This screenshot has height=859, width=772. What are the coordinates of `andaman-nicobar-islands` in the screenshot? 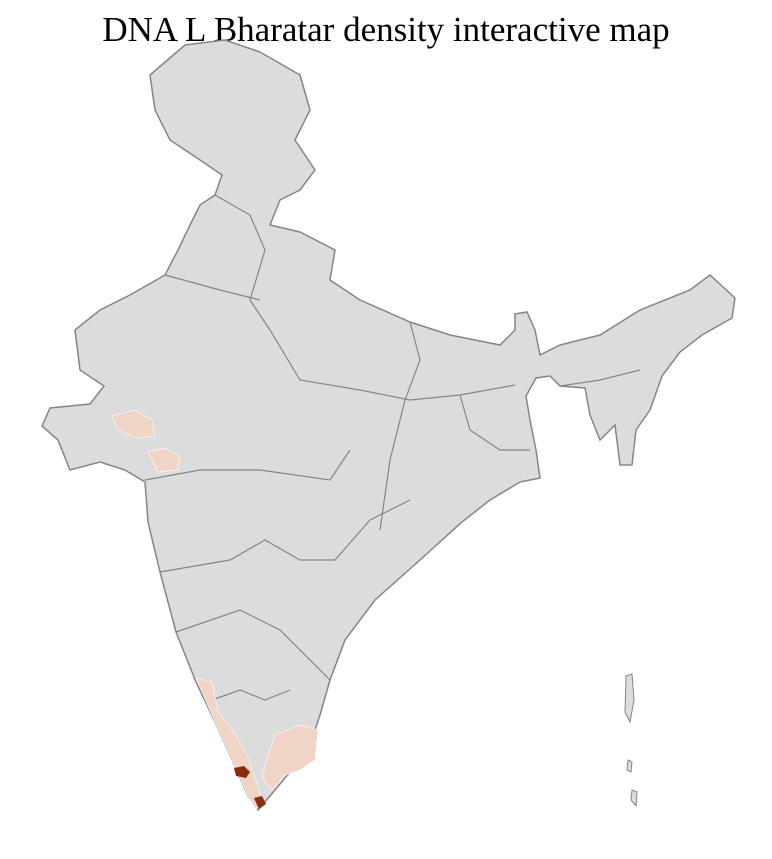 It's located at (631, 740).